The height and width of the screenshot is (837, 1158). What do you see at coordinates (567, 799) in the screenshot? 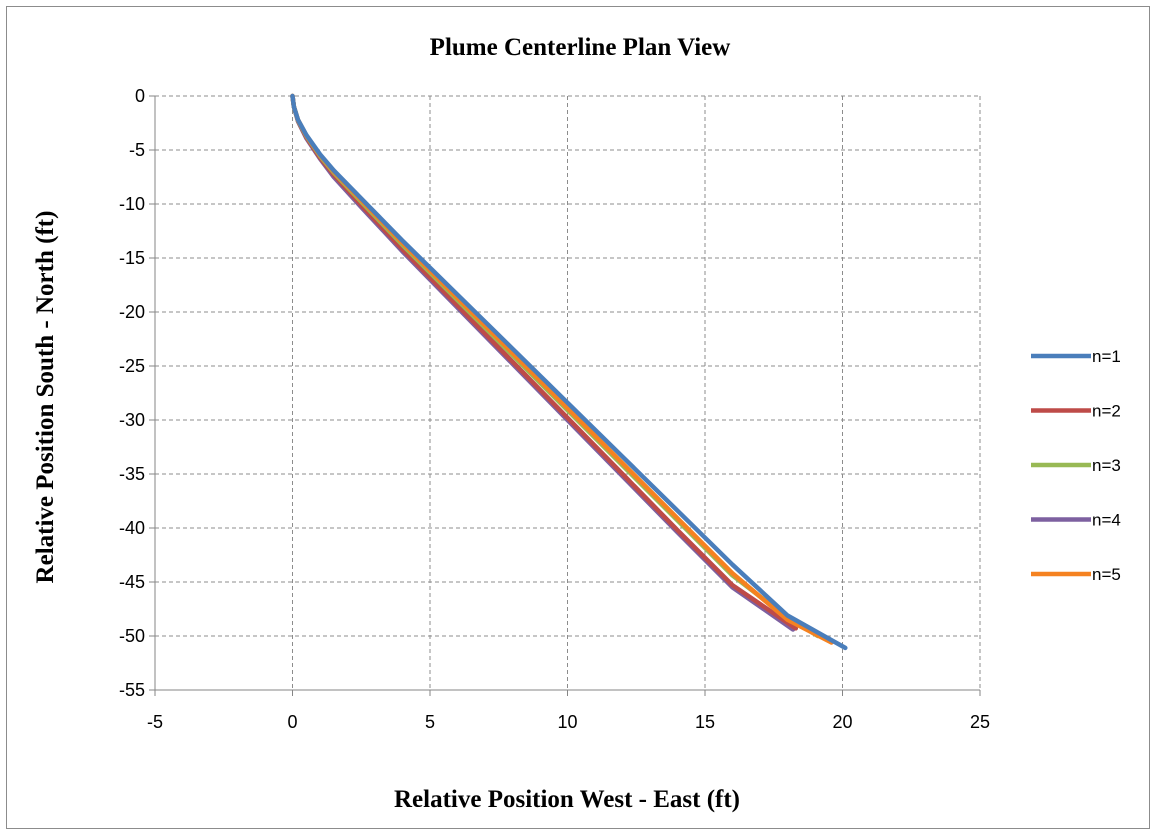
I see `x-axis-title: Relative Position West - East (ft)` at bounding box center [567, 799].